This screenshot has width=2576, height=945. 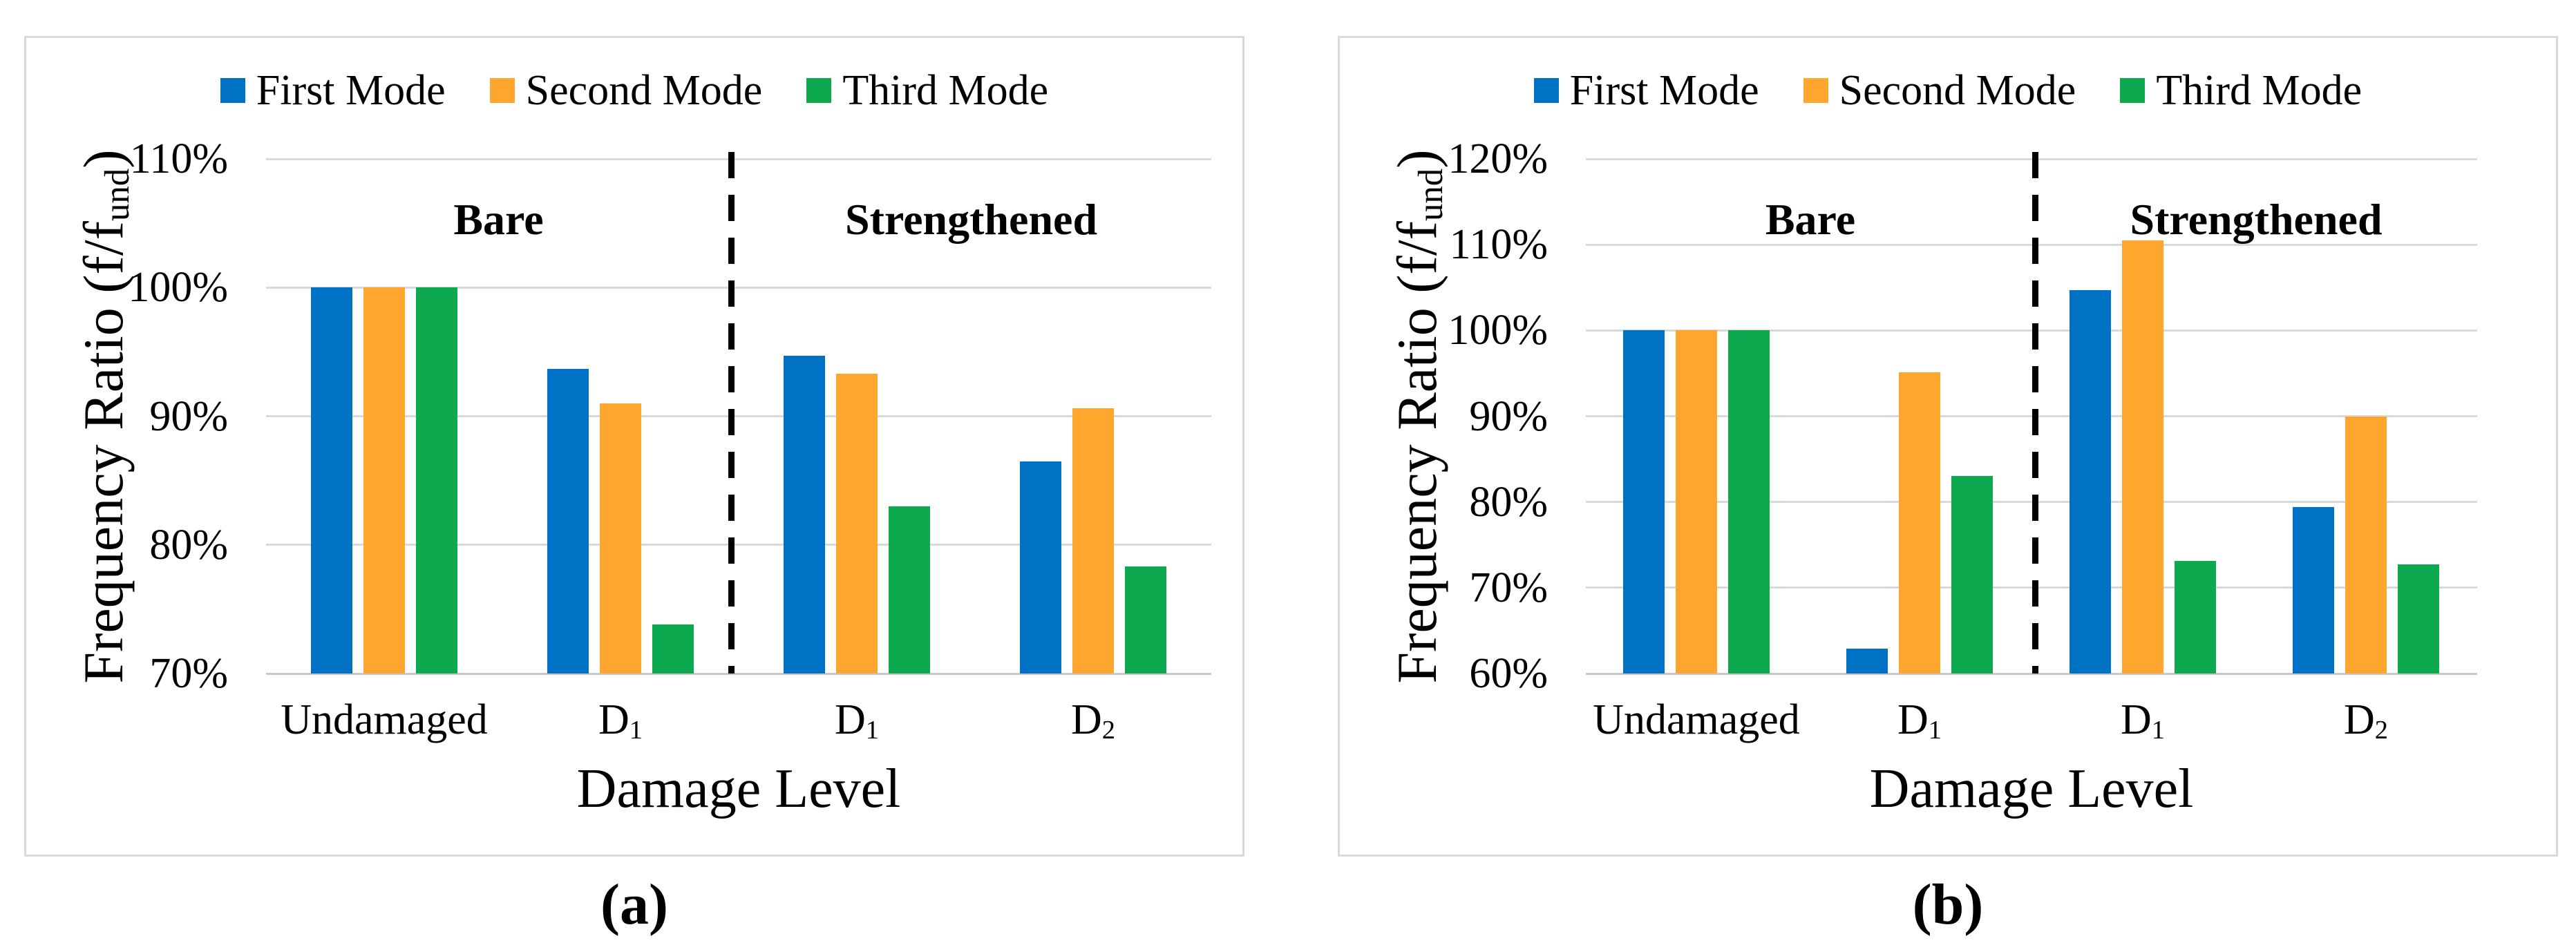 I want to click on panel-caption: (a), so click(x=634, y=904).